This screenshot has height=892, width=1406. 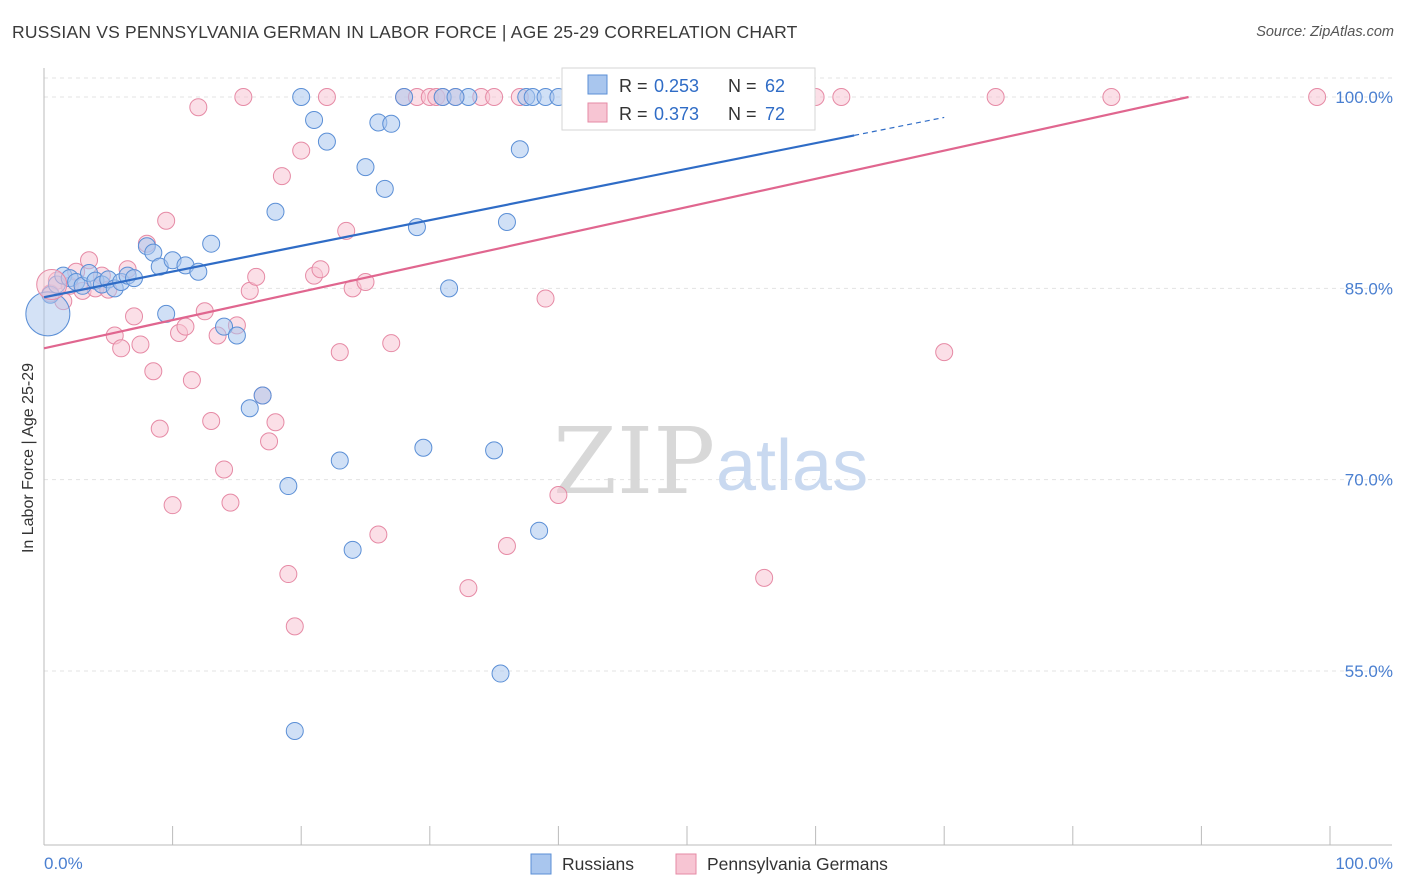 I want to click on watermark-zip: ZIP, so click(x=634, y=461).